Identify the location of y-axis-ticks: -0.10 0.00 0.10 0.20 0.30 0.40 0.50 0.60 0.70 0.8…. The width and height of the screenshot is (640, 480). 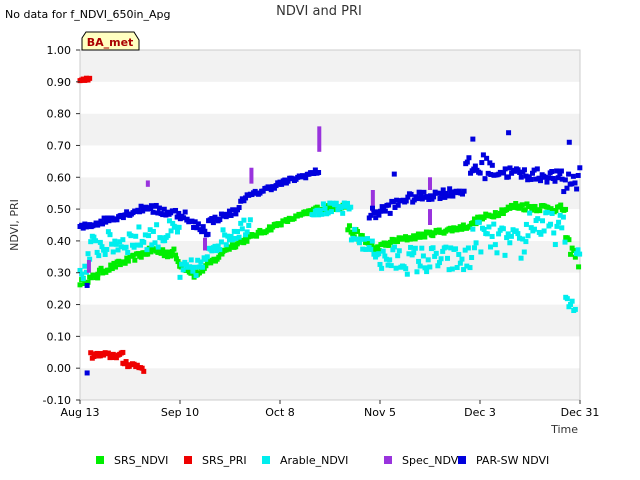
(61, 225).